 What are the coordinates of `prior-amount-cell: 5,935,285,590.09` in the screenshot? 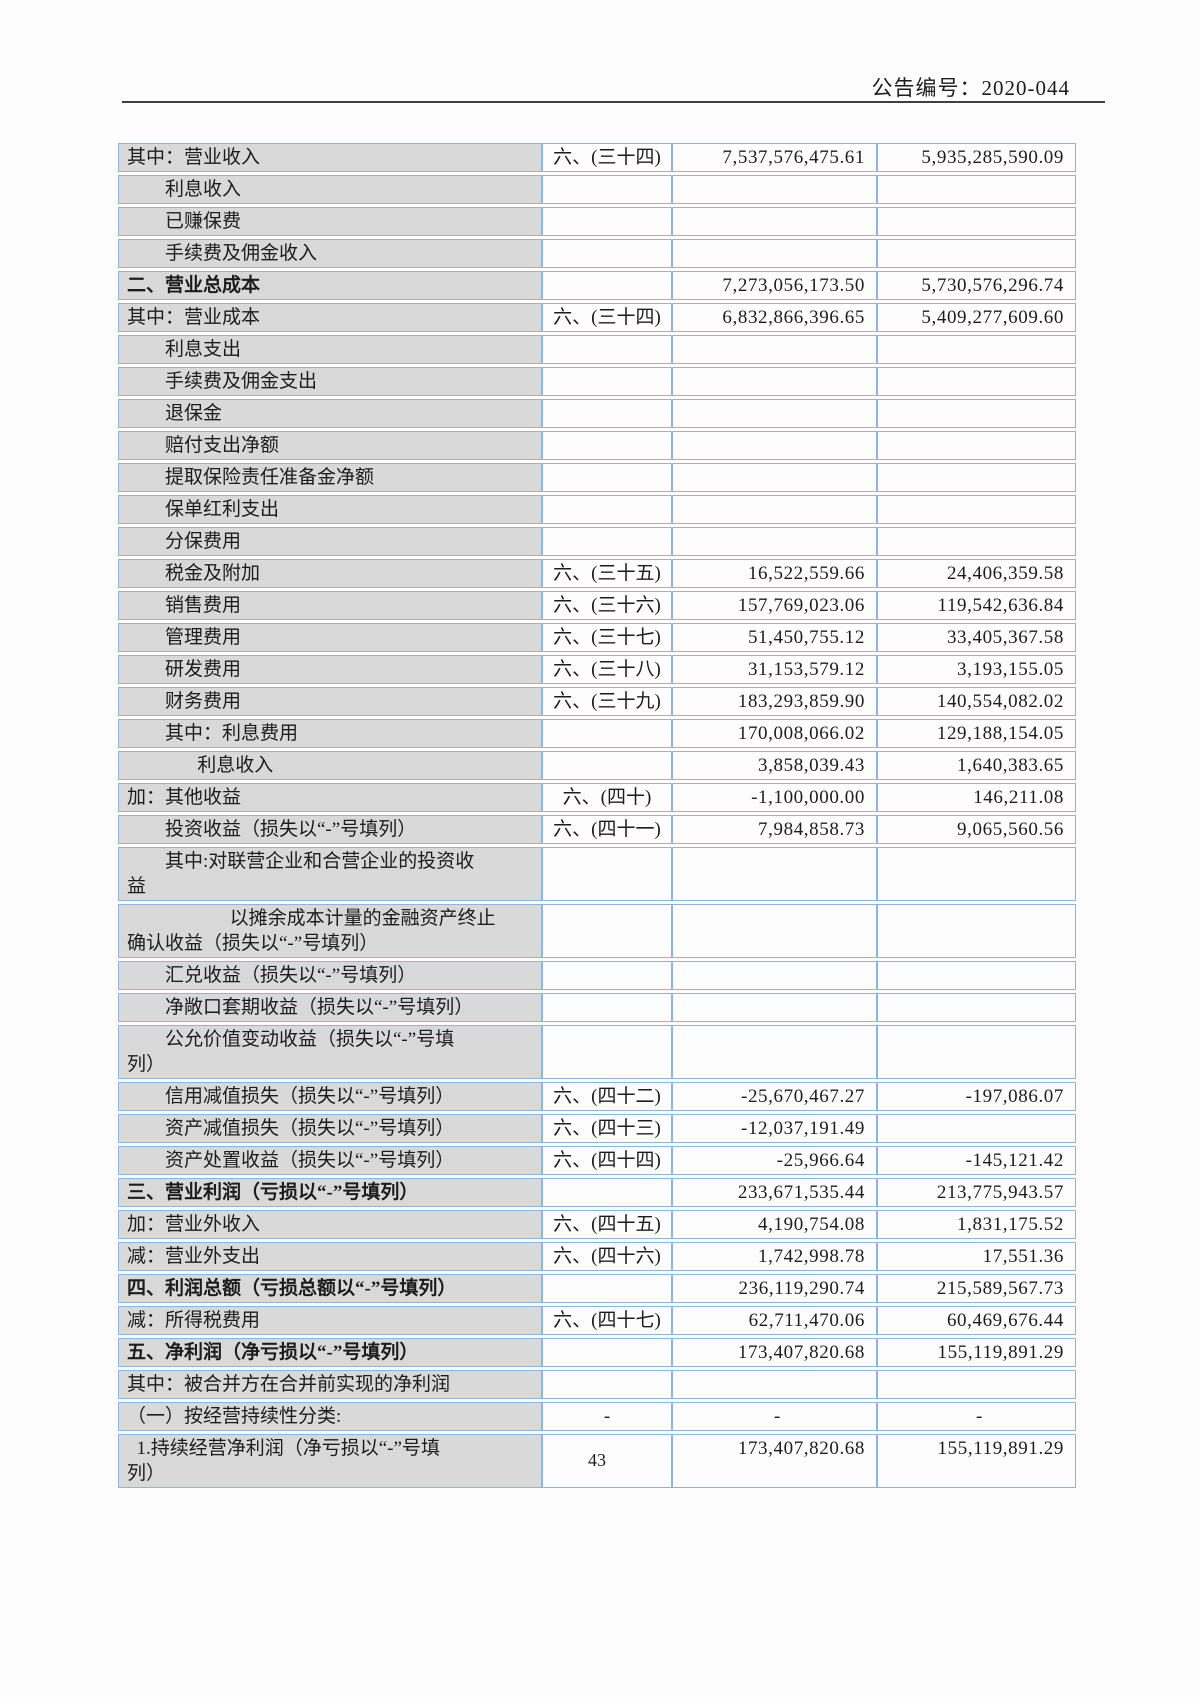 It's located at (976, 157).